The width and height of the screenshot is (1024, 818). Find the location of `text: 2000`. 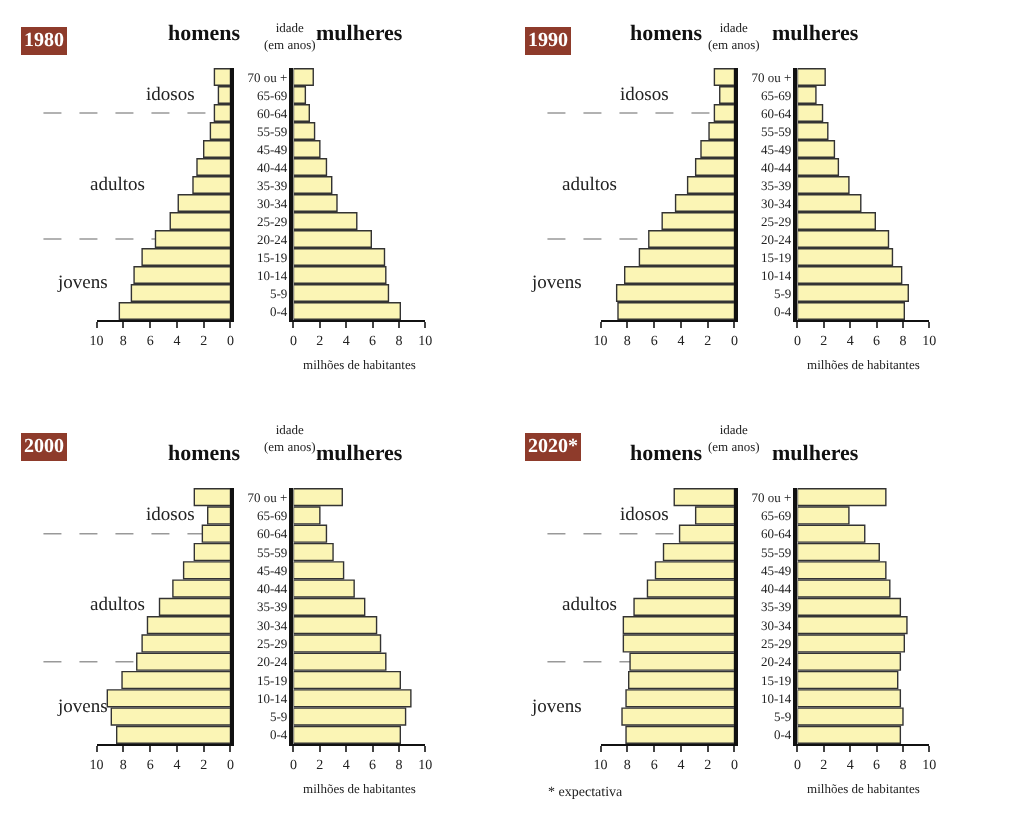

text: 2000 is located at coordinates (44, 447).